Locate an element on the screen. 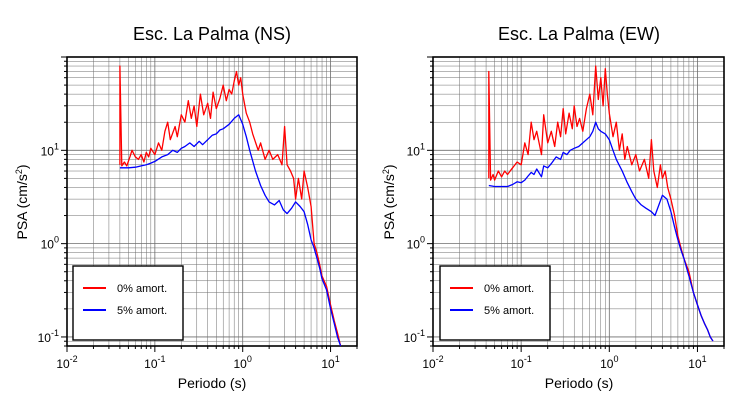 Image resolution: width=730 pixels, height=400 pixels. chart-title: Esc. La Palma (NS) is located at coordinates (212, 34).